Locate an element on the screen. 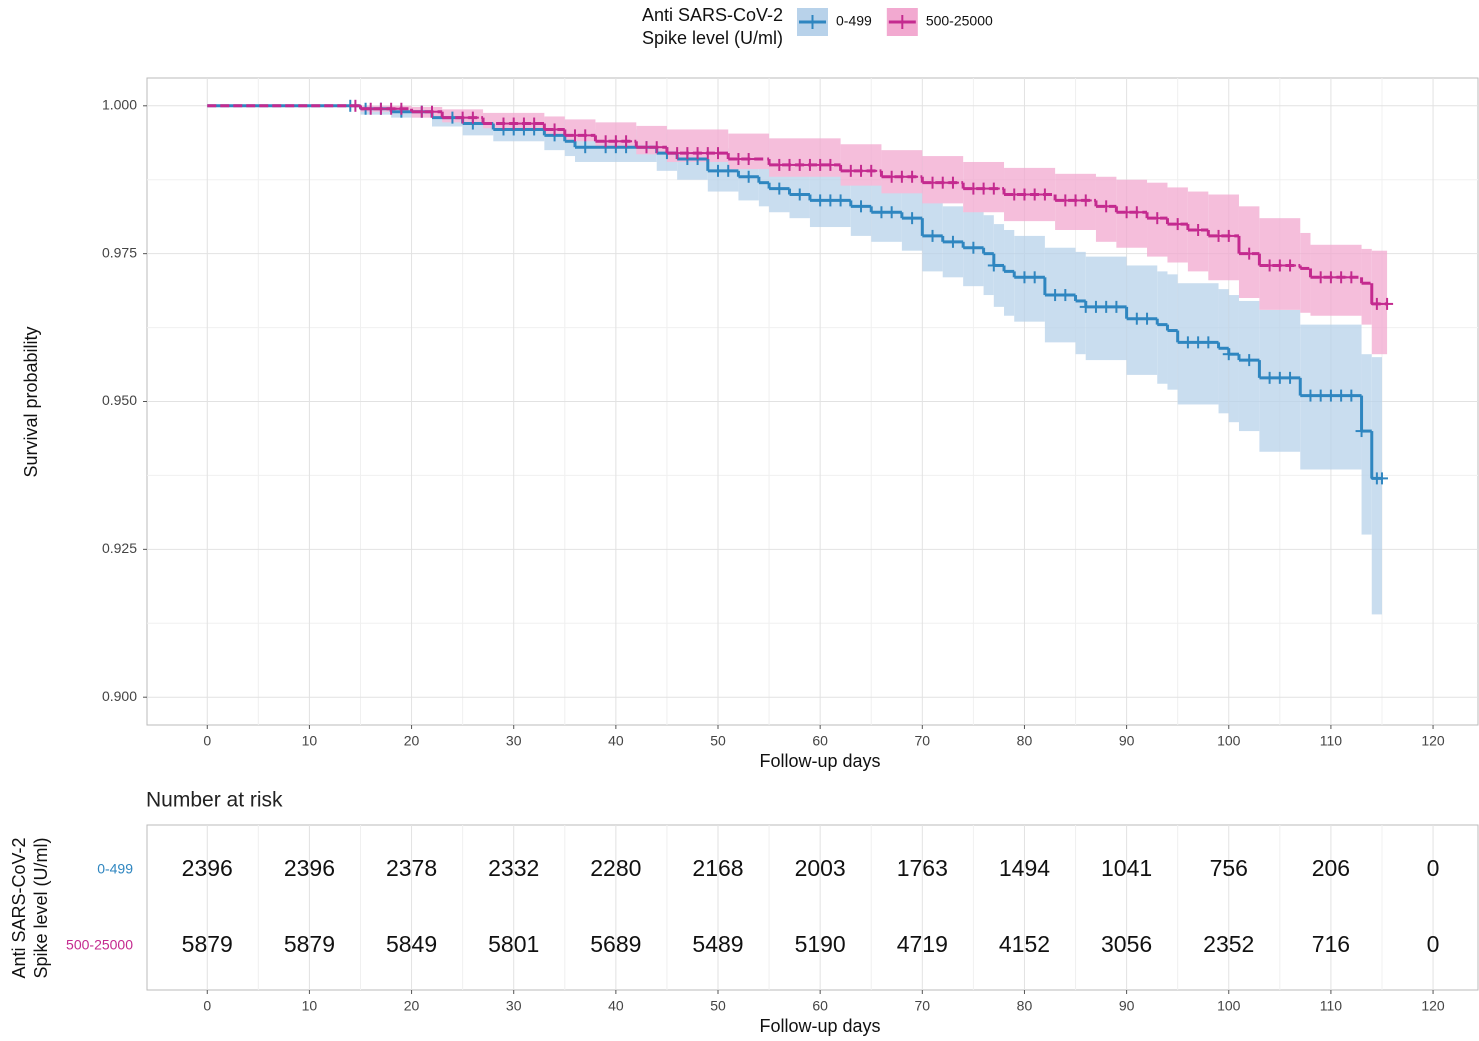  x-tick-label: 70 is located at coordinates (923, 741).